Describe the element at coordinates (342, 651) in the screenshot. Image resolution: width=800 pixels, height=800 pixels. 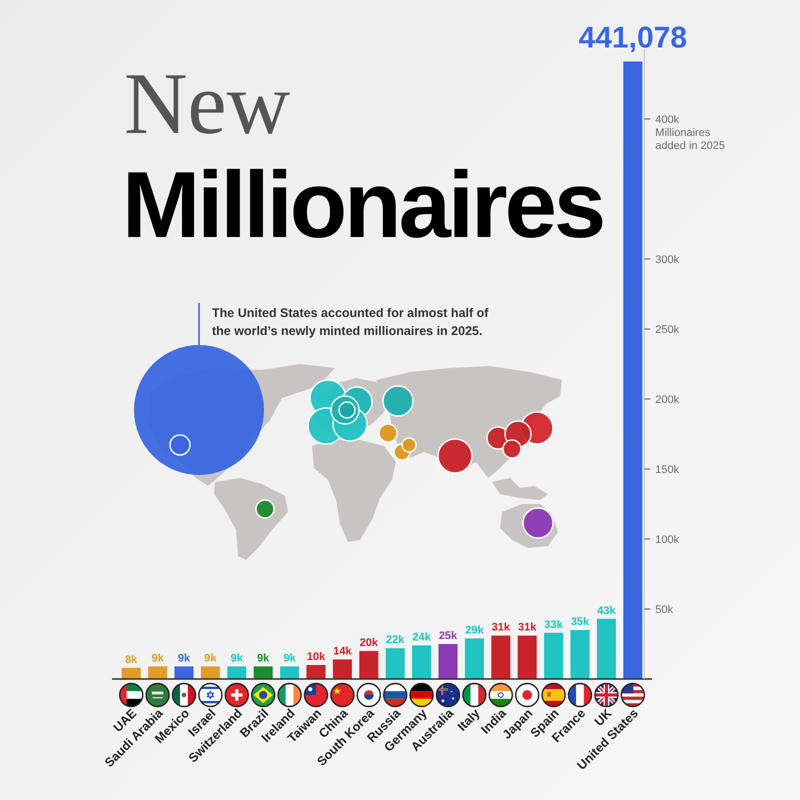
I see `data-label: 14k` at that location.